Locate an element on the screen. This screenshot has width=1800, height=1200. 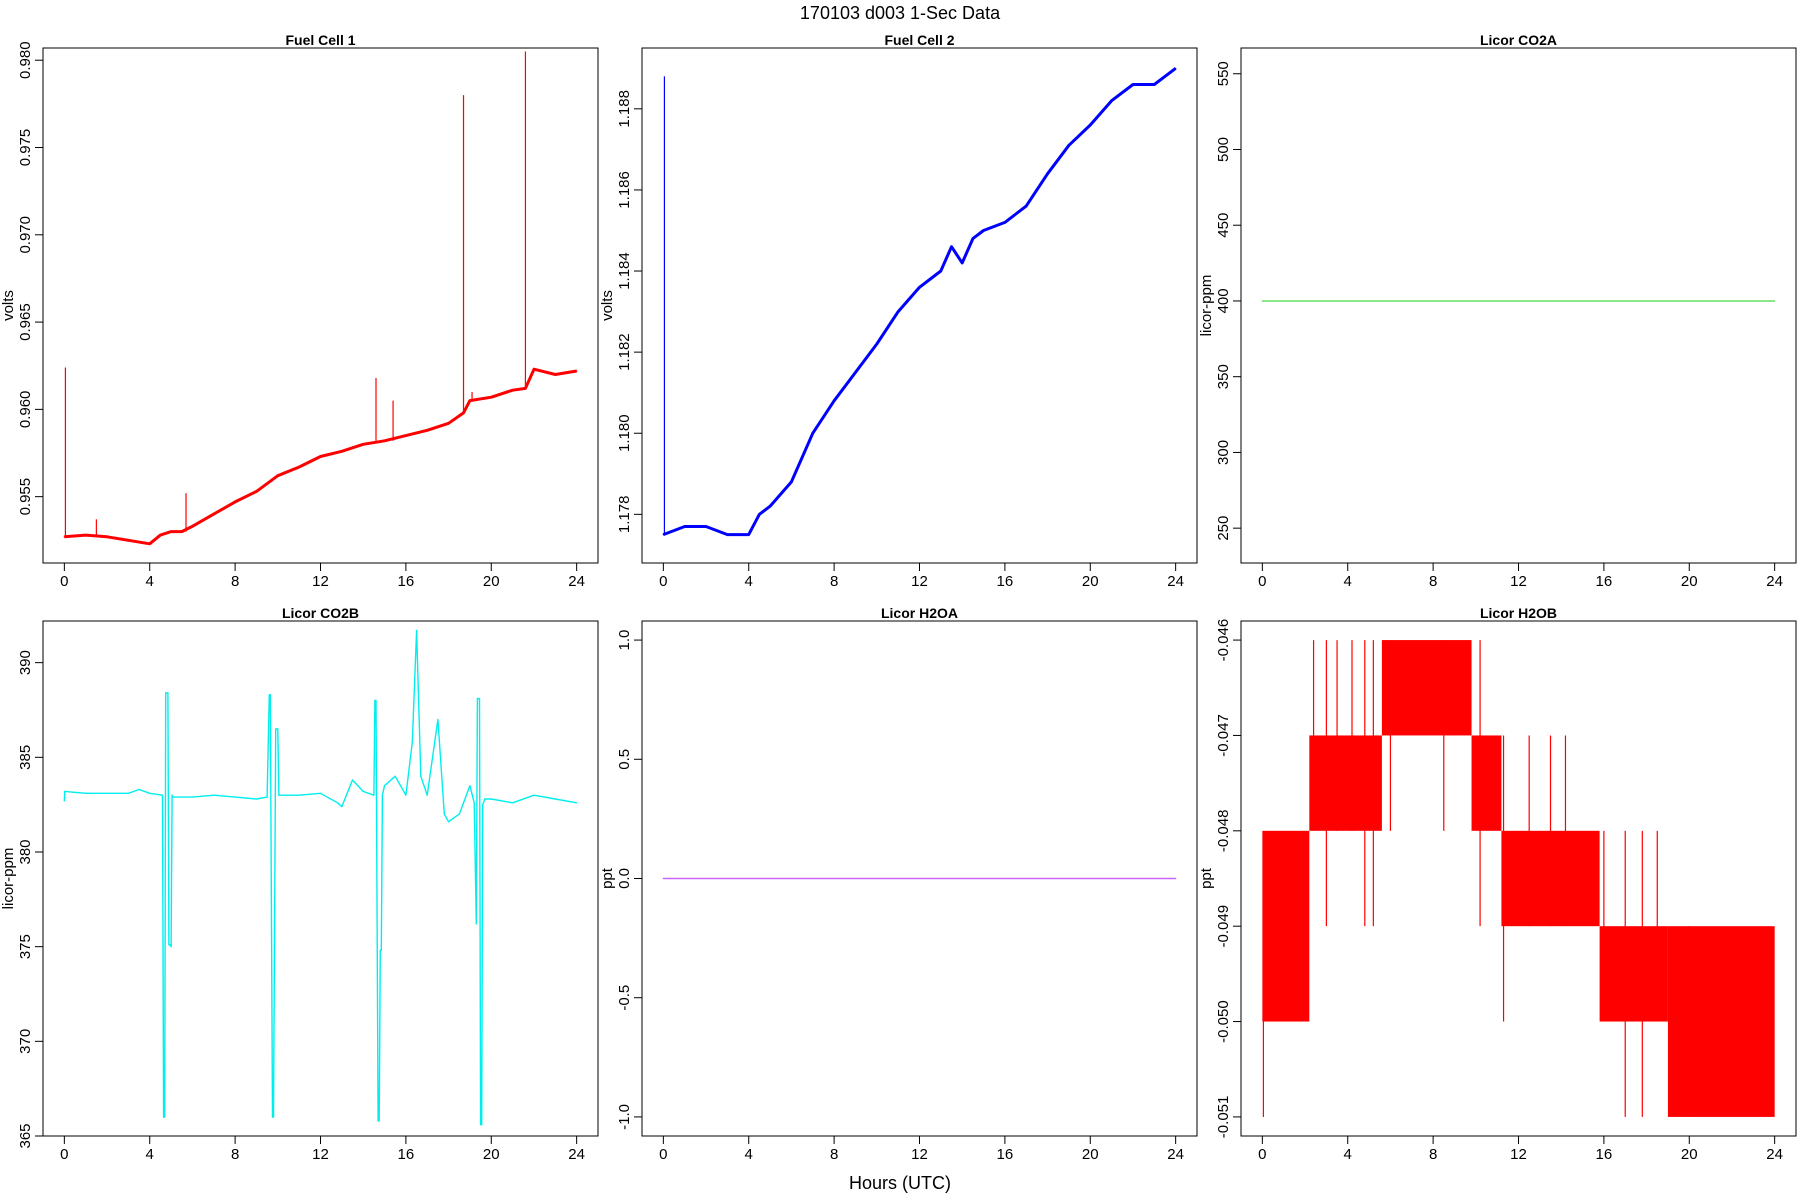
figure-title: 170103 d003 1-Sec Data is located at coordinates (900, 13).